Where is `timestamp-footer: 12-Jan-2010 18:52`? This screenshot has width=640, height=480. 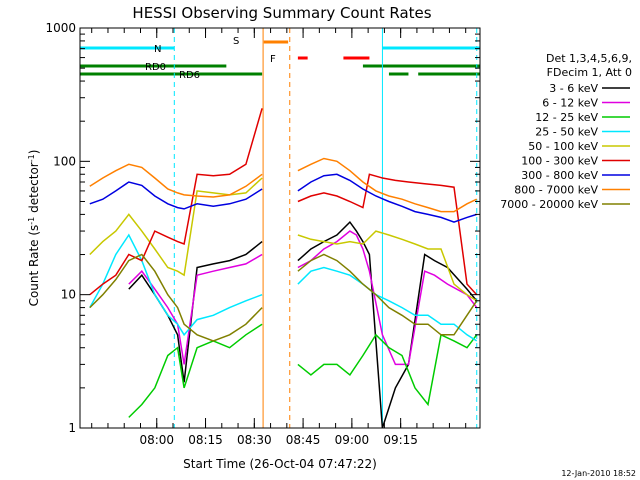 timestamp-footer: 12-Jan-2010 18:52 is located at coordinates (598, 473).